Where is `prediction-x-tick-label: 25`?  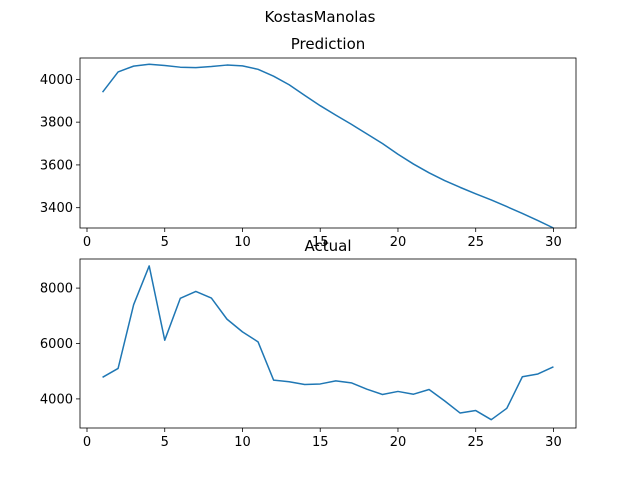
prediction-x-tick-label: 25 is located at coordinates (475, 242).